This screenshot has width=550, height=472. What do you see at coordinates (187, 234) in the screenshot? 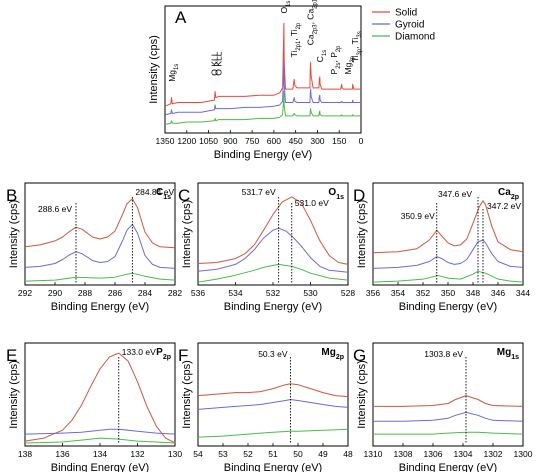
I see `panel-c-ylabel: Intensity (cps)` at bounding box center [187, 234].